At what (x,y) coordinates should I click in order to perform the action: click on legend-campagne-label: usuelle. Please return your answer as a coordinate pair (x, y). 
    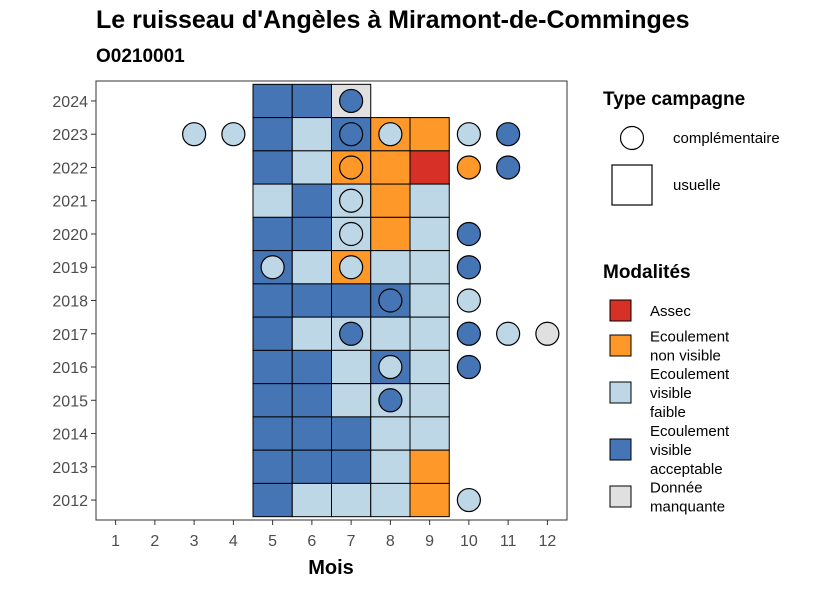
    Looking at the image, I should click on (697, 185).